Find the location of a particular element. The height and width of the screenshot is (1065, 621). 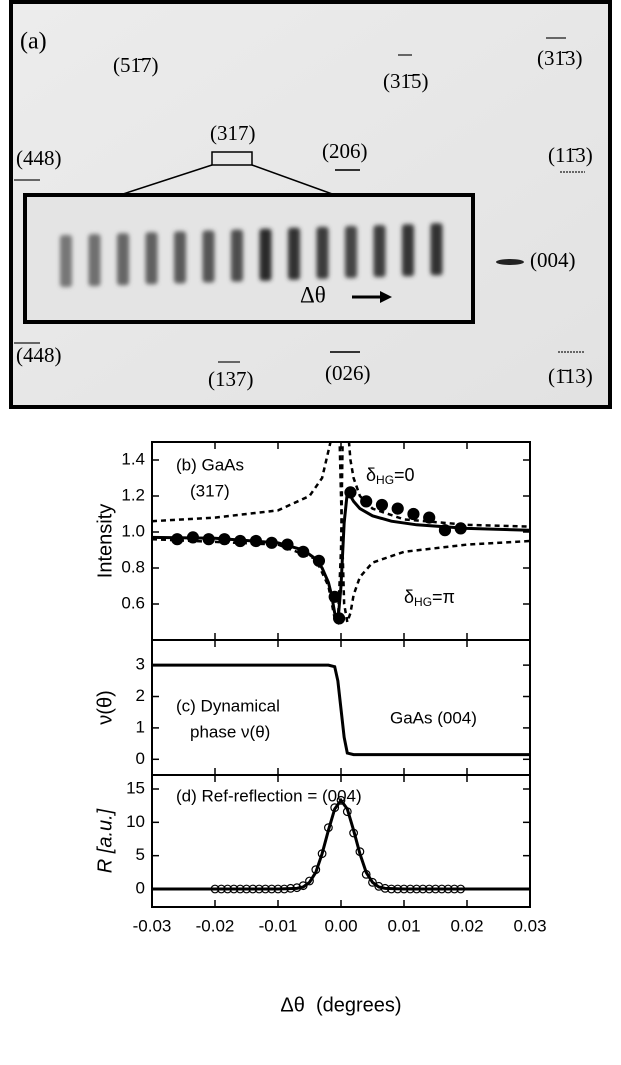

panel-text: (317) is located at coordinates (210, 490).